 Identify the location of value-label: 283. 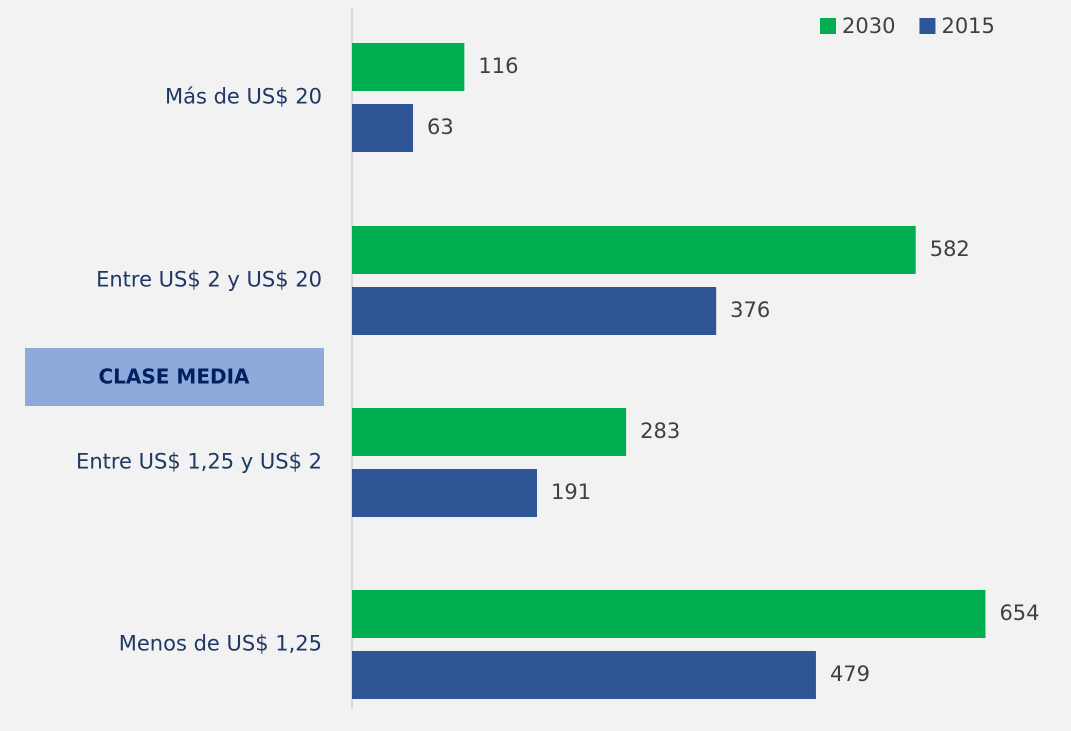
(660, 431).